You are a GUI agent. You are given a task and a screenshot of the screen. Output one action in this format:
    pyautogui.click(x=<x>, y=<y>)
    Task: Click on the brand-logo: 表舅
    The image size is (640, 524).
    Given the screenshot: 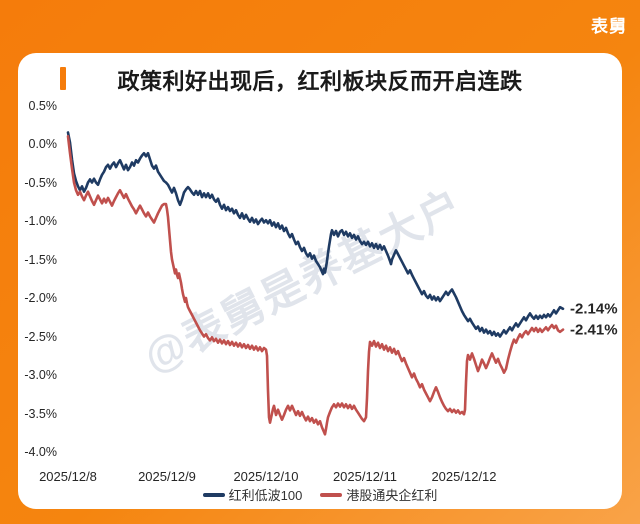 What is the action you would take?
    pyautogui.click(x=609, y=26)
    